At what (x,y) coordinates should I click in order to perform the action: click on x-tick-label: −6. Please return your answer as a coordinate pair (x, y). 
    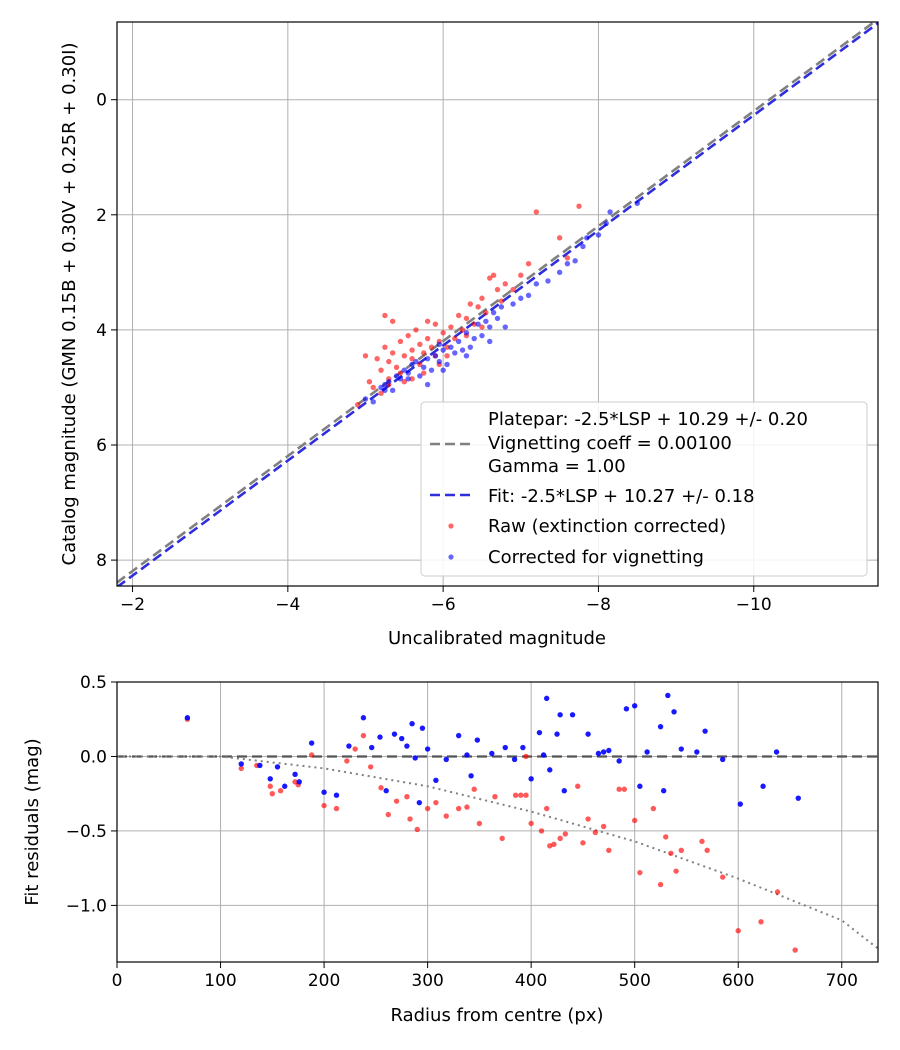
    Looking at the image, I should click on (443, 605).